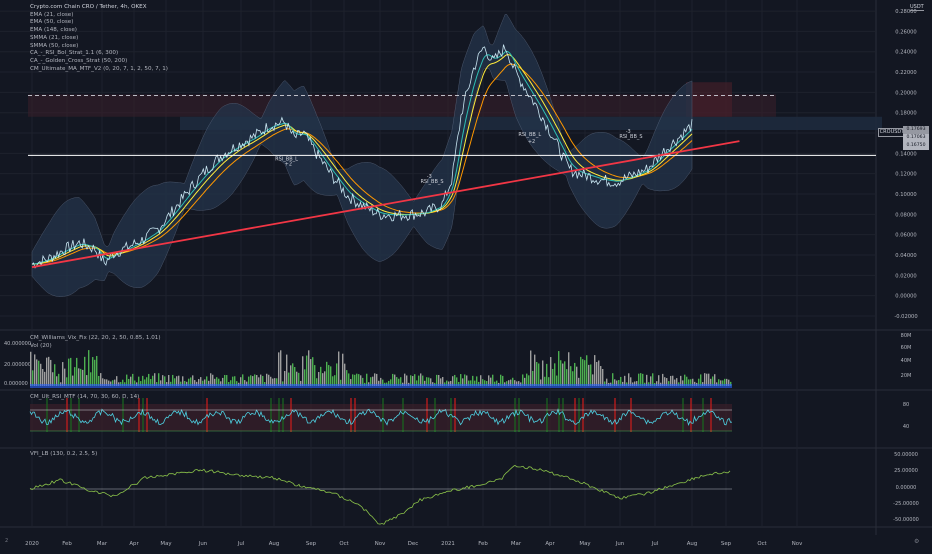 Image resolution: width=932 pixels, height=554 pixels. I want to click on vol-tick-label: 80M, so click(906, 336).